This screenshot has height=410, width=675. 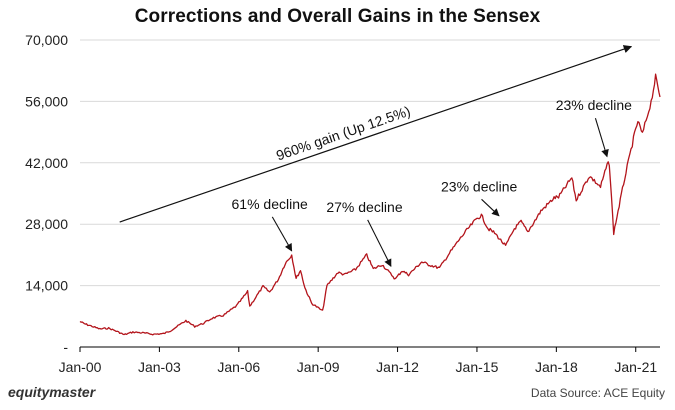 What do you see at coordinates (46, 163) in the screenshot?
I see `y-tick-label: 42,000` at bounding box center [46, 163].